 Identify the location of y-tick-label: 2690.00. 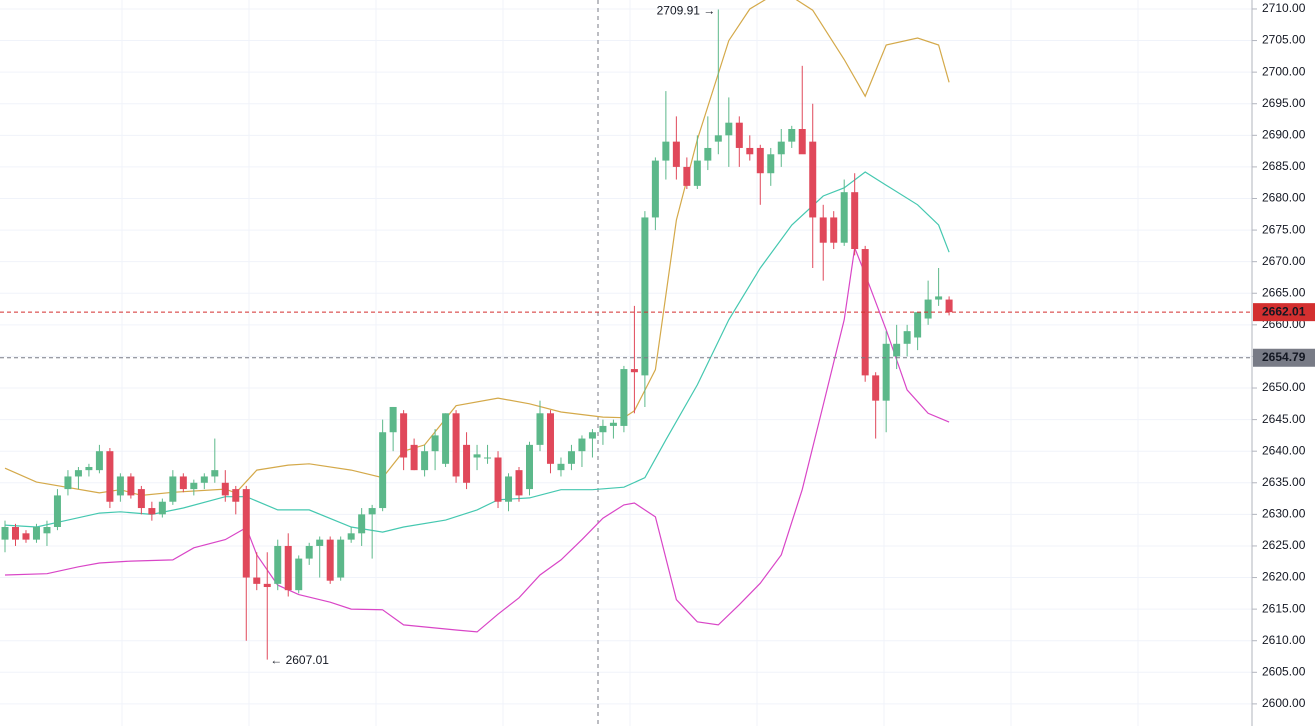
(1284, 134).